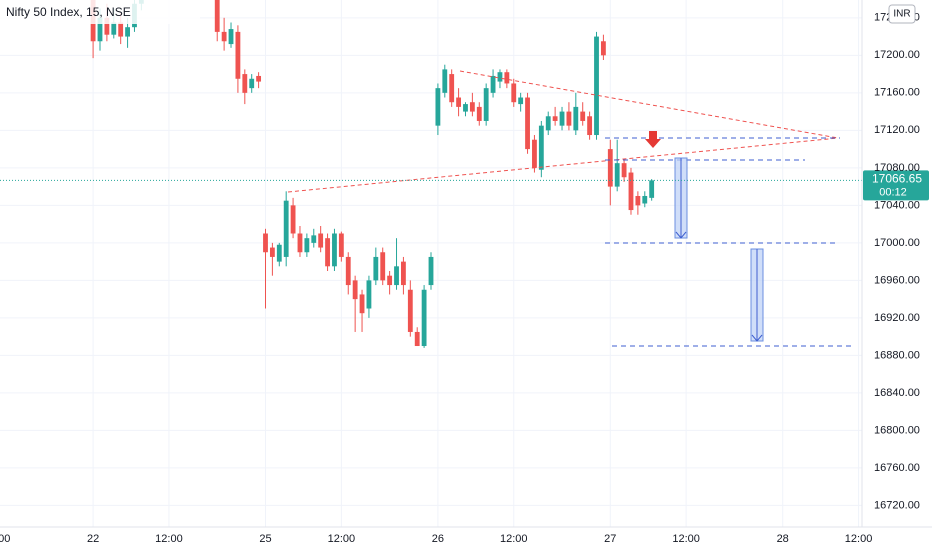 This screenshot has height=550, width=932. What do you see at coordinates (897, 168) in the screenshot?
I see `y-tick-label: 17080.00` at bounding box center [897, 168].